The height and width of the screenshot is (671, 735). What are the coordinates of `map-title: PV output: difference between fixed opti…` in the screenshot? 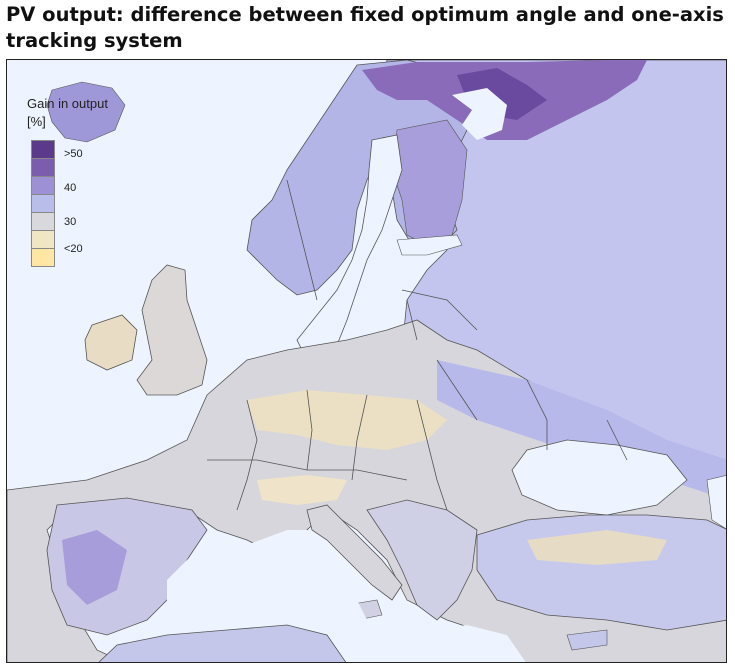 It's located at (365, 27).